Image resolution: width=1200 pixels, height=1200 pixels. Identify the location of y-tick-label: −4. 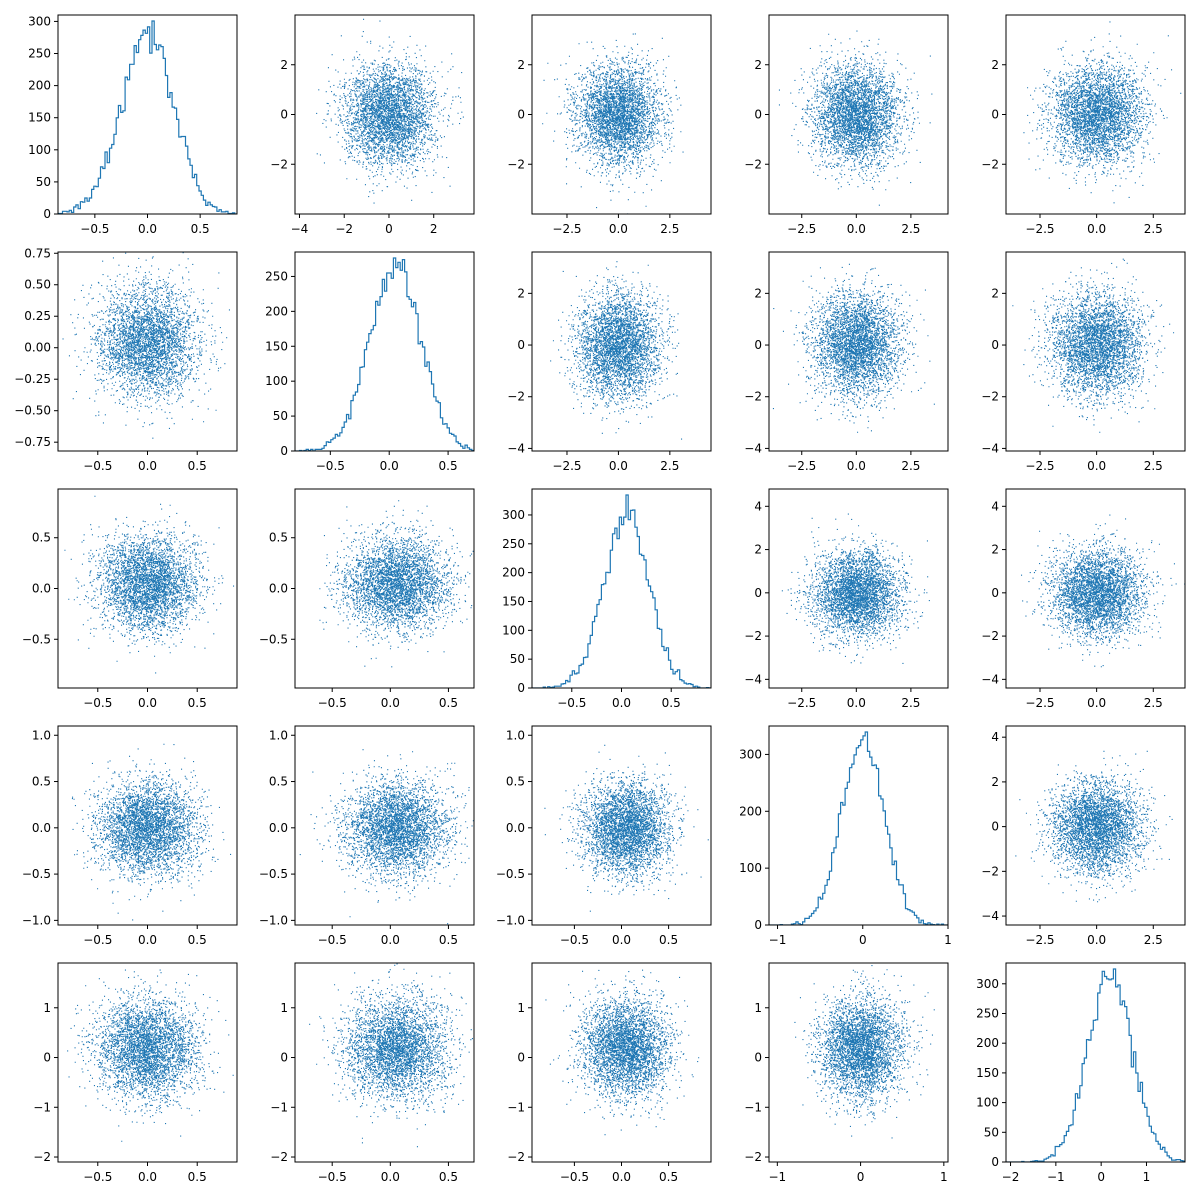
(990, 448).